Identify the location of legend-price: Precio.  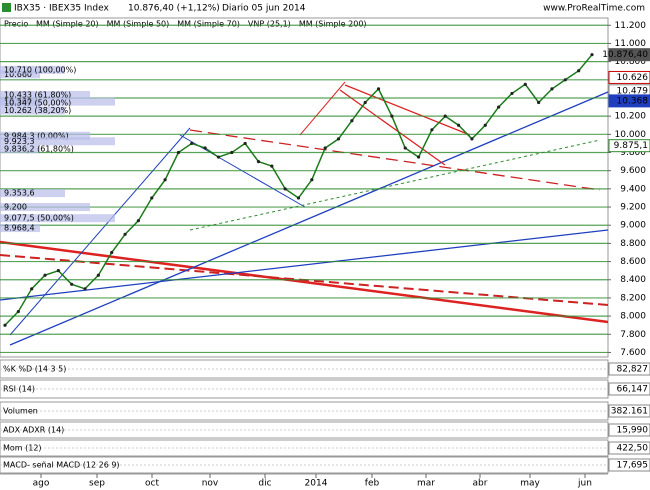
(16, 24).